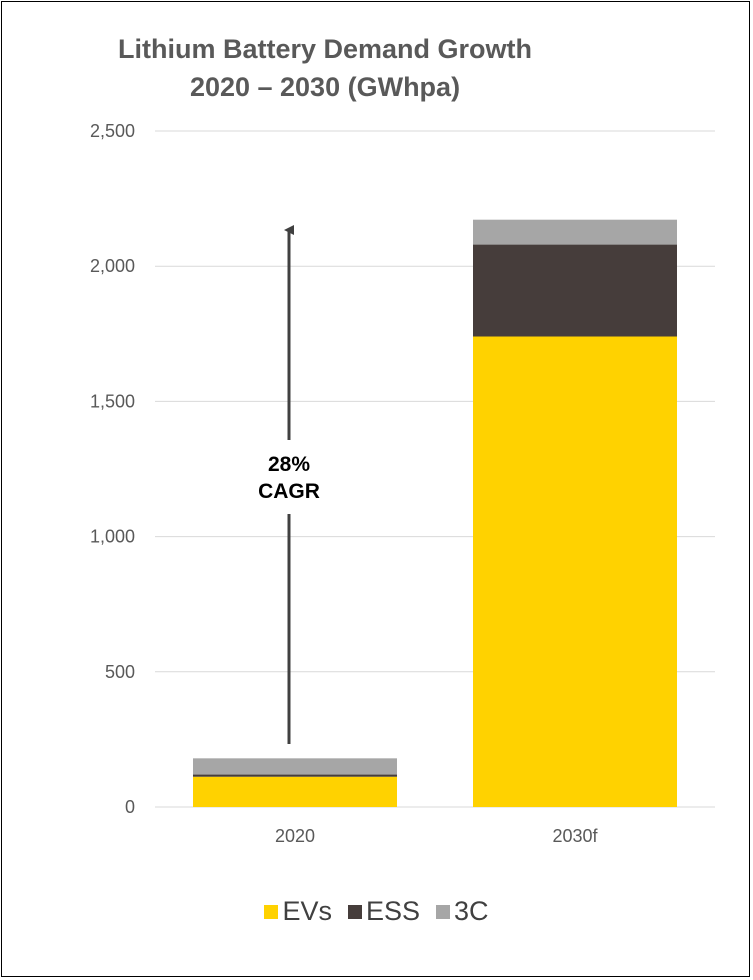  What do you see at coordinates (575, 571) in the screenshot?
I see `bar-segment-evs-2030f` at bounding box center [575, 571].